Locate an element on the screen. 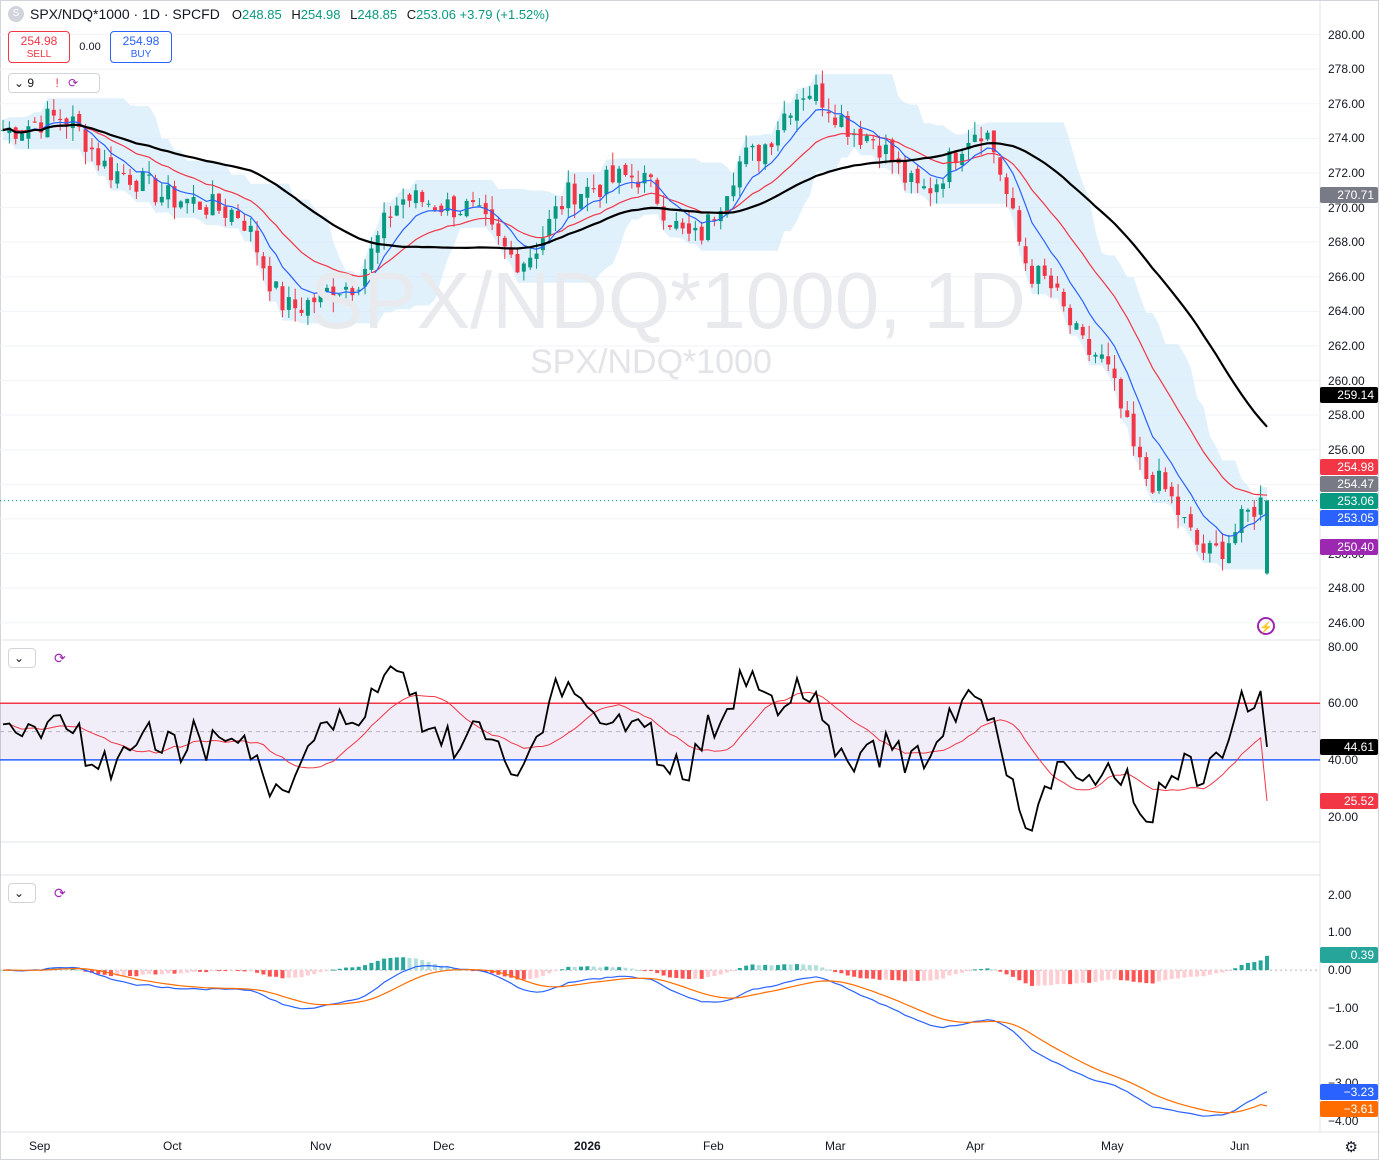  price-tick-label: 246.00 is located at coordinates (1346, 622).